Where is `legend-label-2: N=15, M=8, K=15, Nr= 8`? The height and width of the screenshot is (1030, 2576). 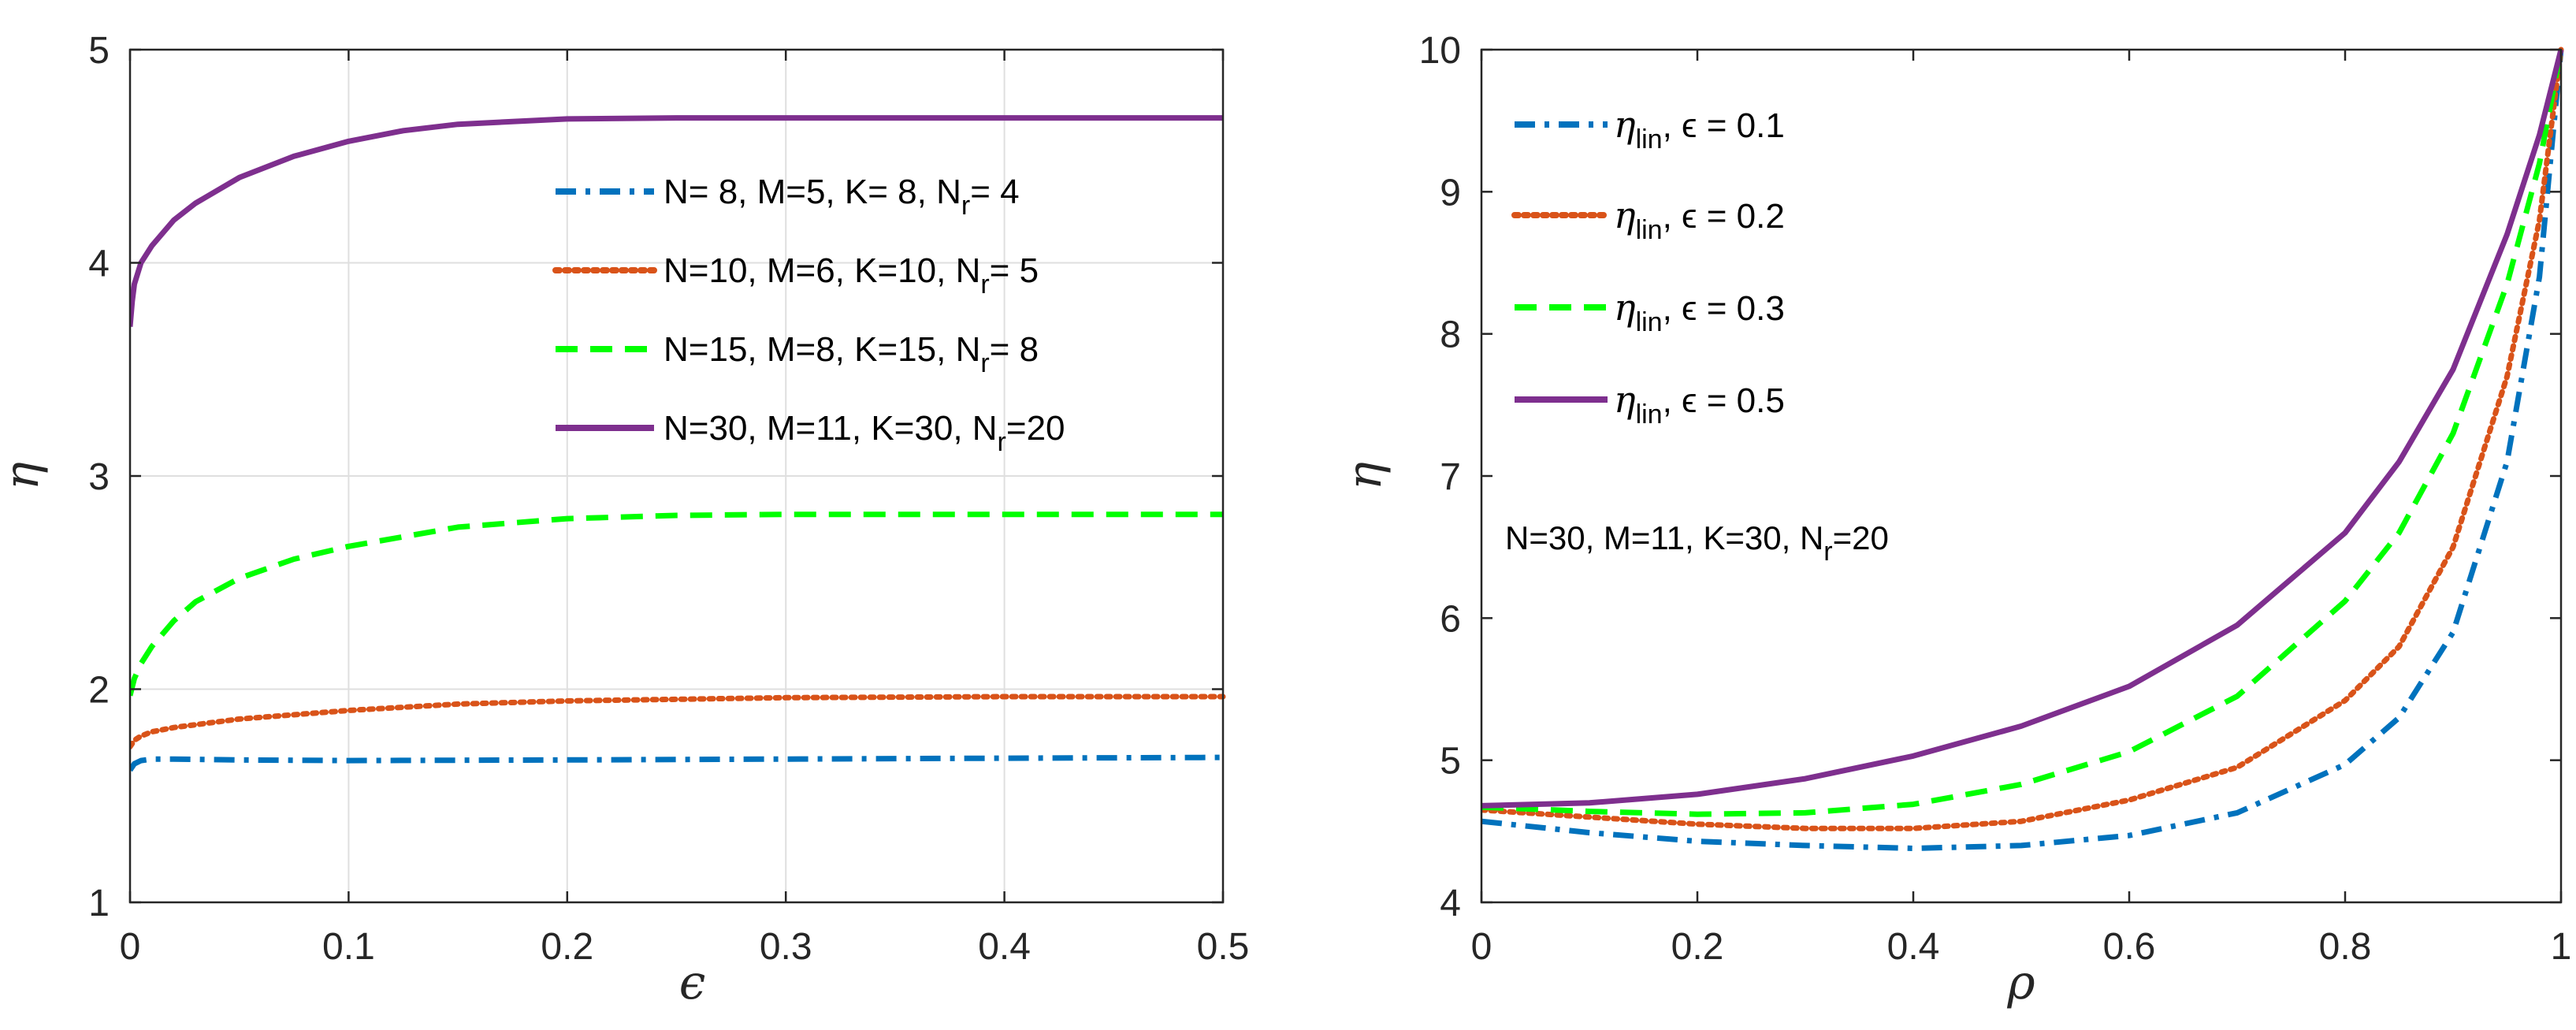
legend-label-2: N=15, M=8, K=15, Nr= 8 is located at coordinates (851, 354).